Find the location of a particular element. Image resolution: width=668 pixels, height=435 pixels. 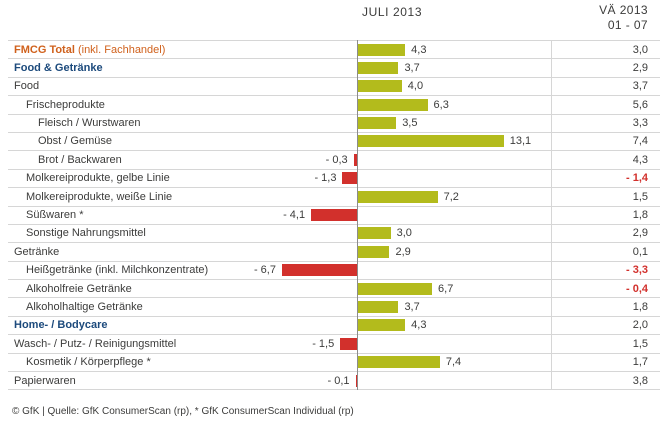

bar-value-label: 4,0 is located at coordinates (415, 86).